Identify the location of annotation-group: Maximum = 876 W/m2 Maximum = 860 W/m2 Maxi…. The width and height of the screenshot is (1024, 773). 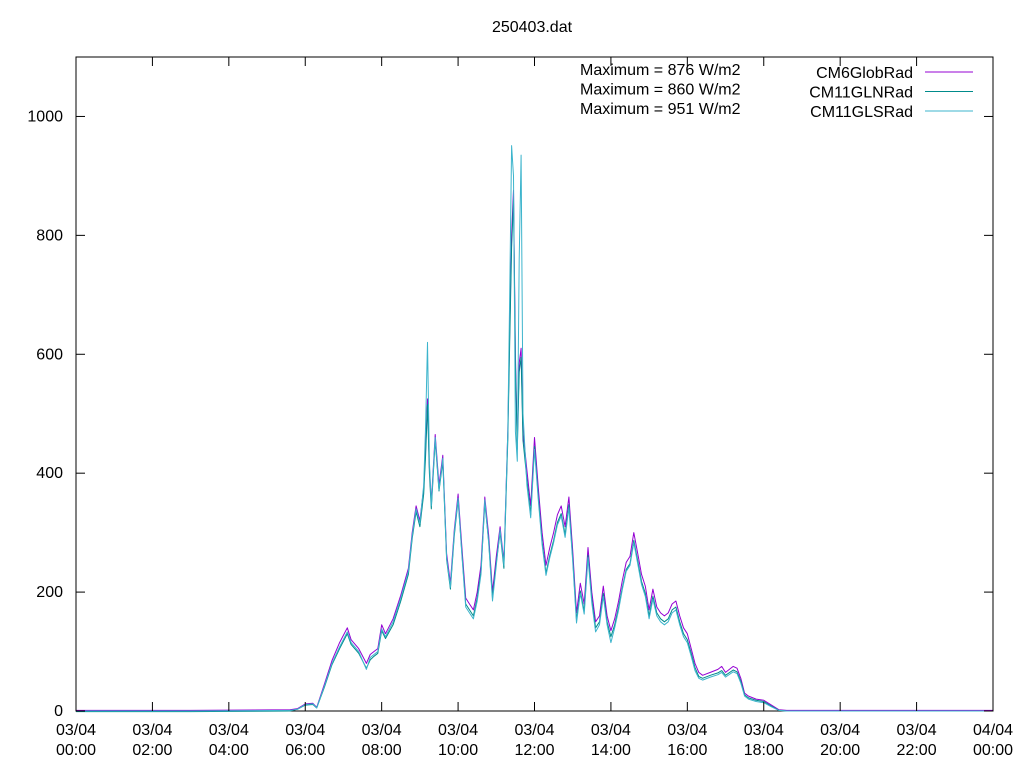
(660, 90).